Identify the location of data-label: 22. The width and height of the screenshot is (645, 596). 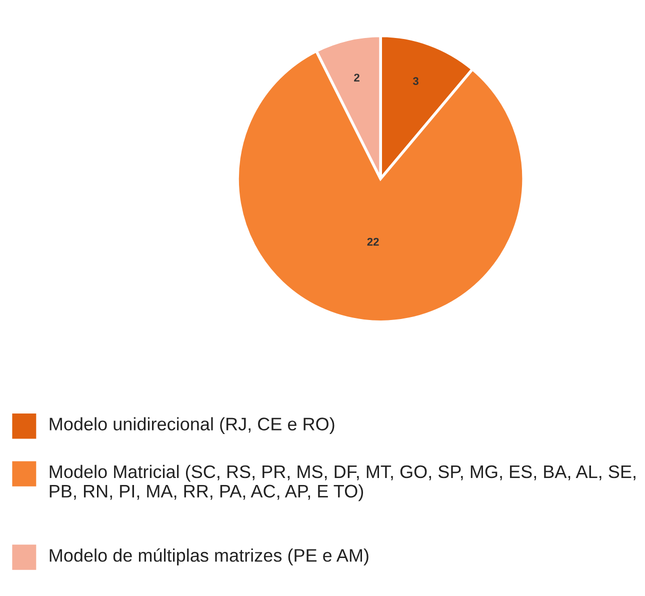
(373, 242).